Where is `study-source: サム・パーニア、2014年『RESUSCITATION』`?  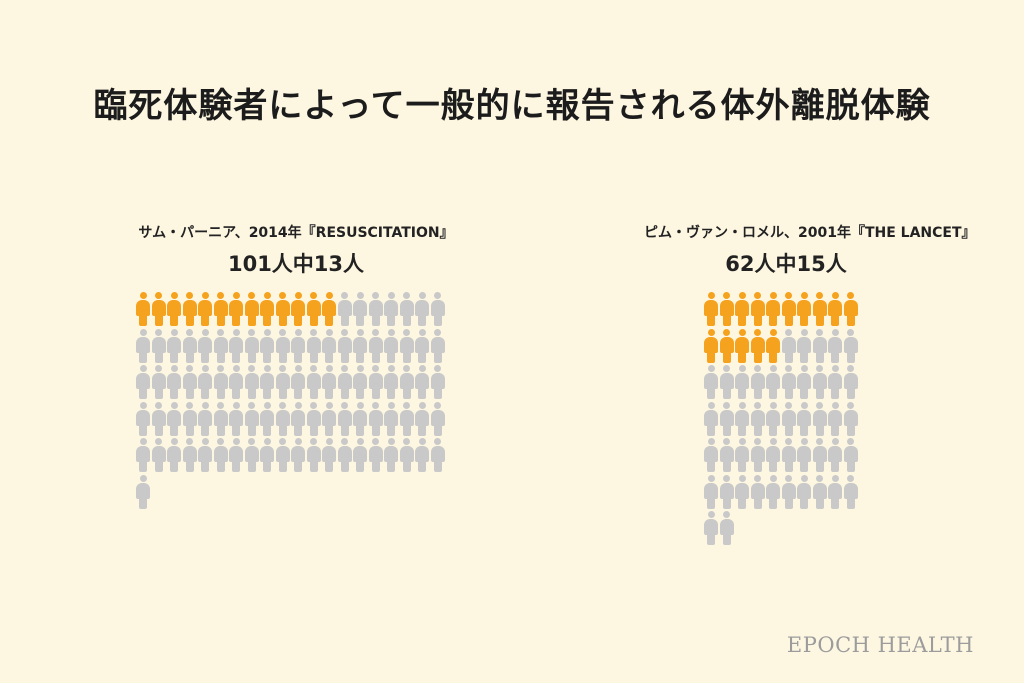
study-source: サム・パーニア、2014年『RESUSCITATION』 is located at coordinates (296, 233).